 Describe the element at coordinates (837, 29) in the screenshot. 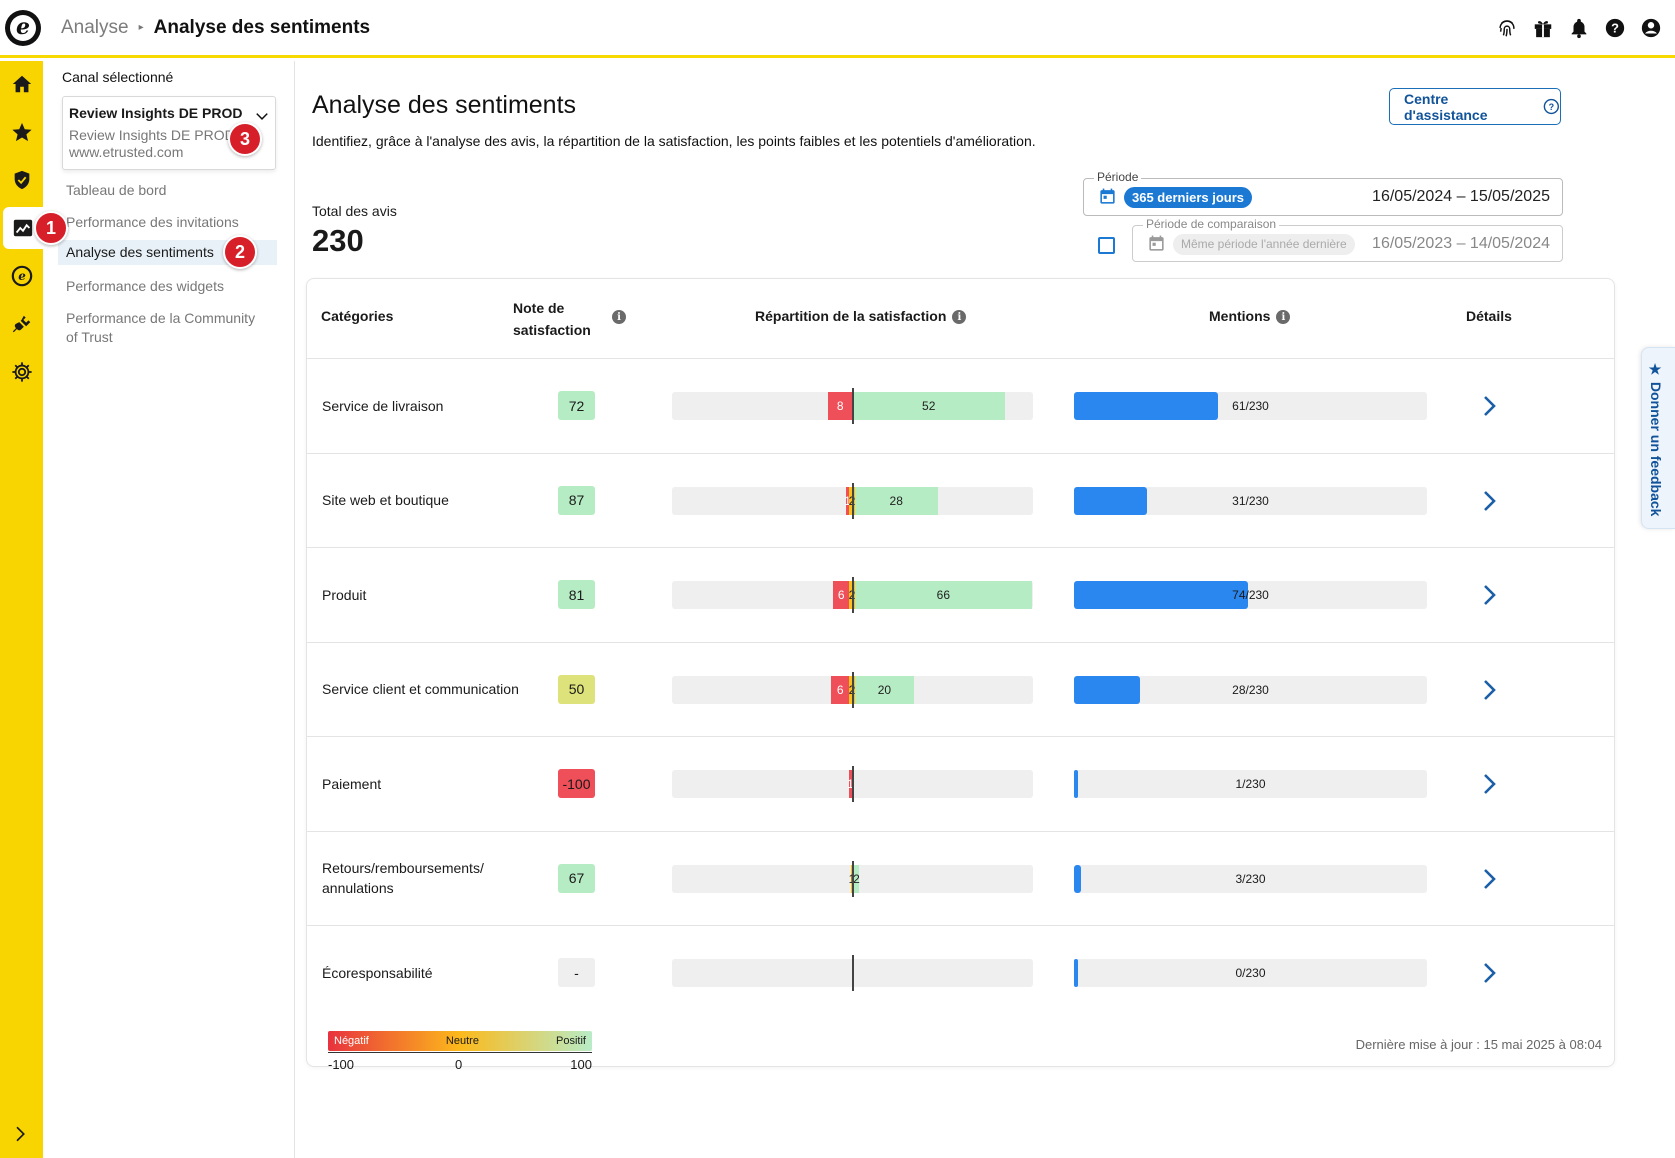

I see `top-bar: e Analyse ▸ Analyse des sentiments ?` at that location.